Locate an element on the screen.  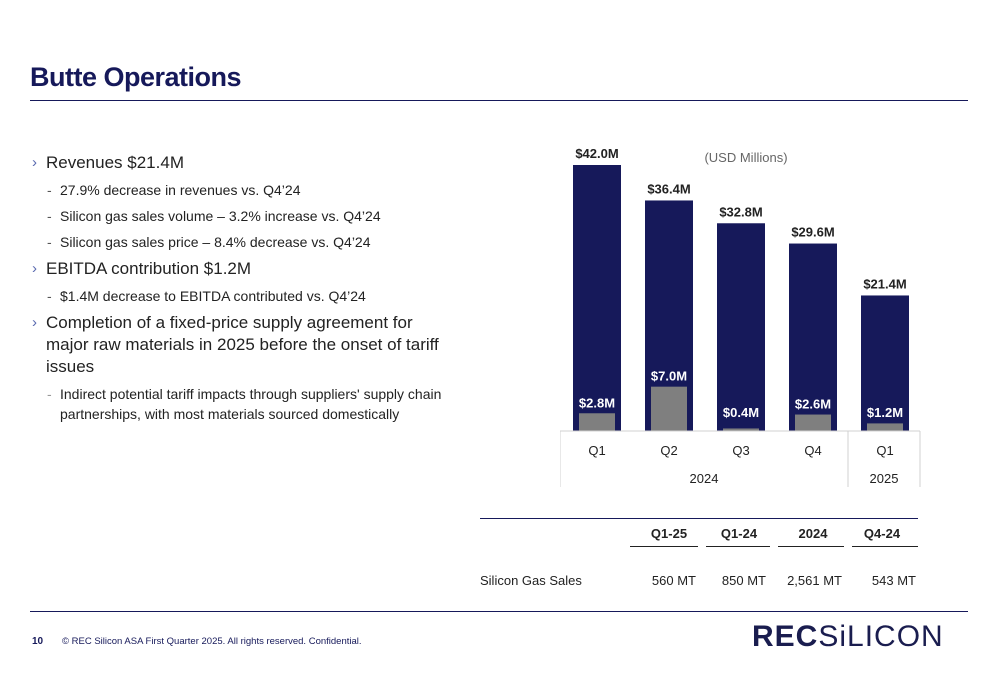
sub-bullet-text: 27.9% decrease in revenues vs. Q4’24 is located at coordinates (180, 190).